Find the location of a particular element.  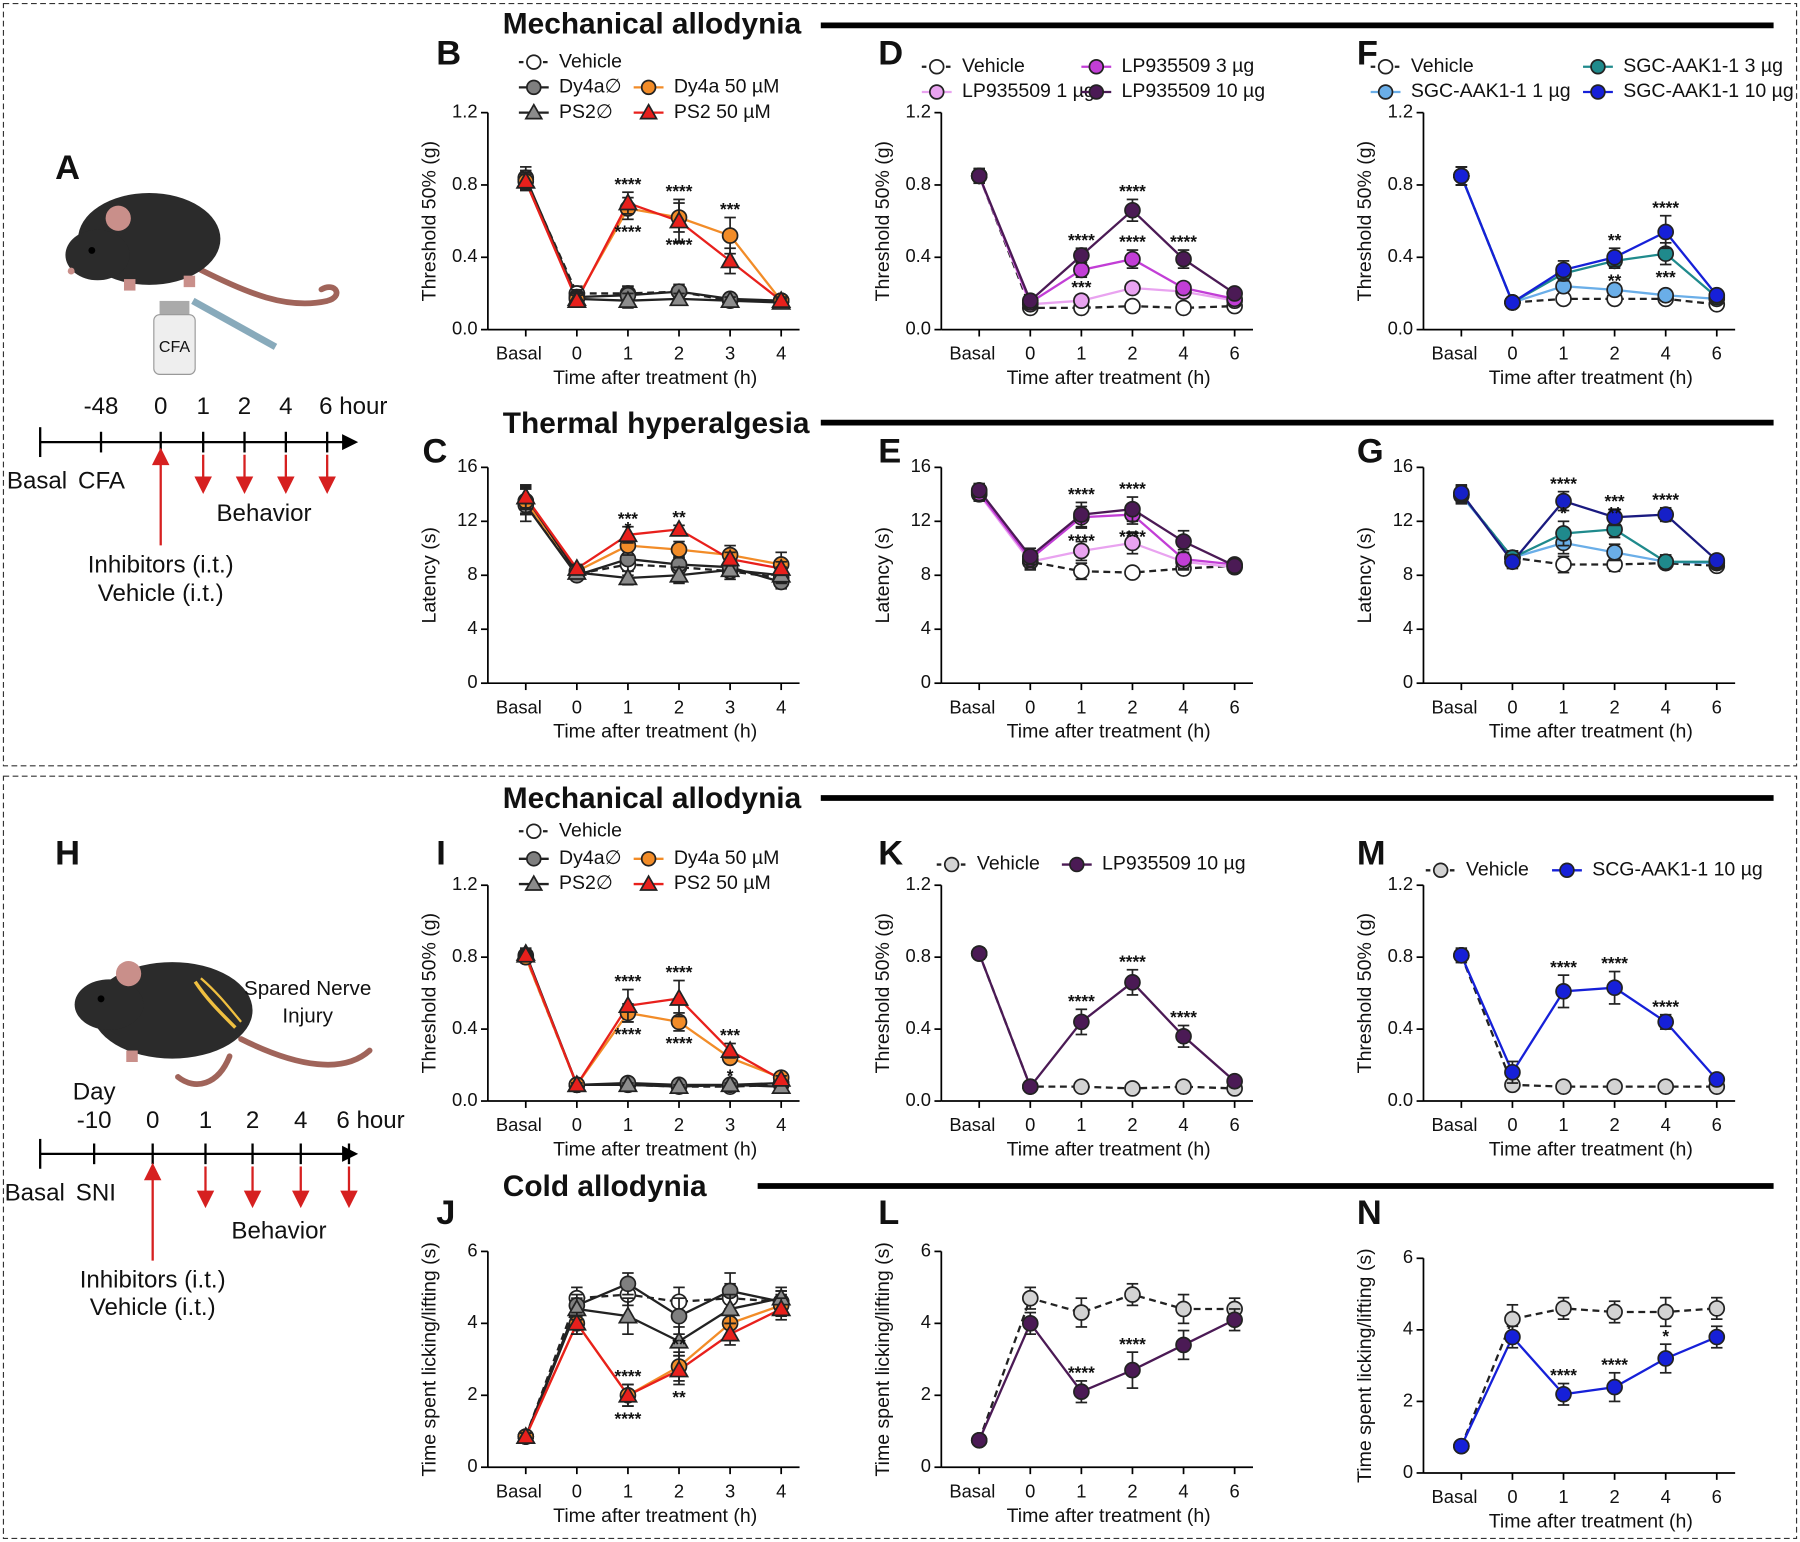

treatment-label: Inhibitors (i.t.) is located at coordinates (153, 1280).